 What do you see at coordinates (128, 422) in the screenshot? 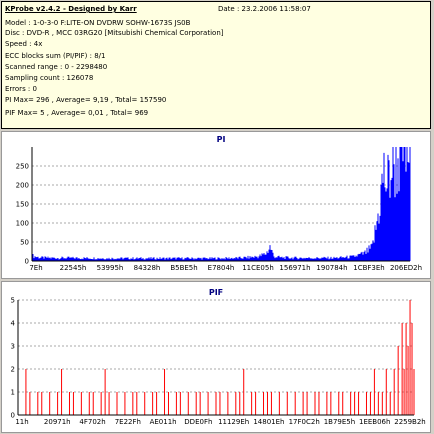
I see `x-tick-label: 7E22Fh` at bounding box center [128, 422].